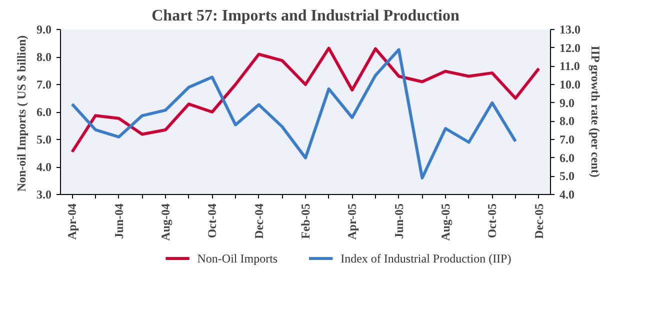 This screenshot has width=656, height=333. I want to click on x-tick-label: Feb-05, so click(305, 221).